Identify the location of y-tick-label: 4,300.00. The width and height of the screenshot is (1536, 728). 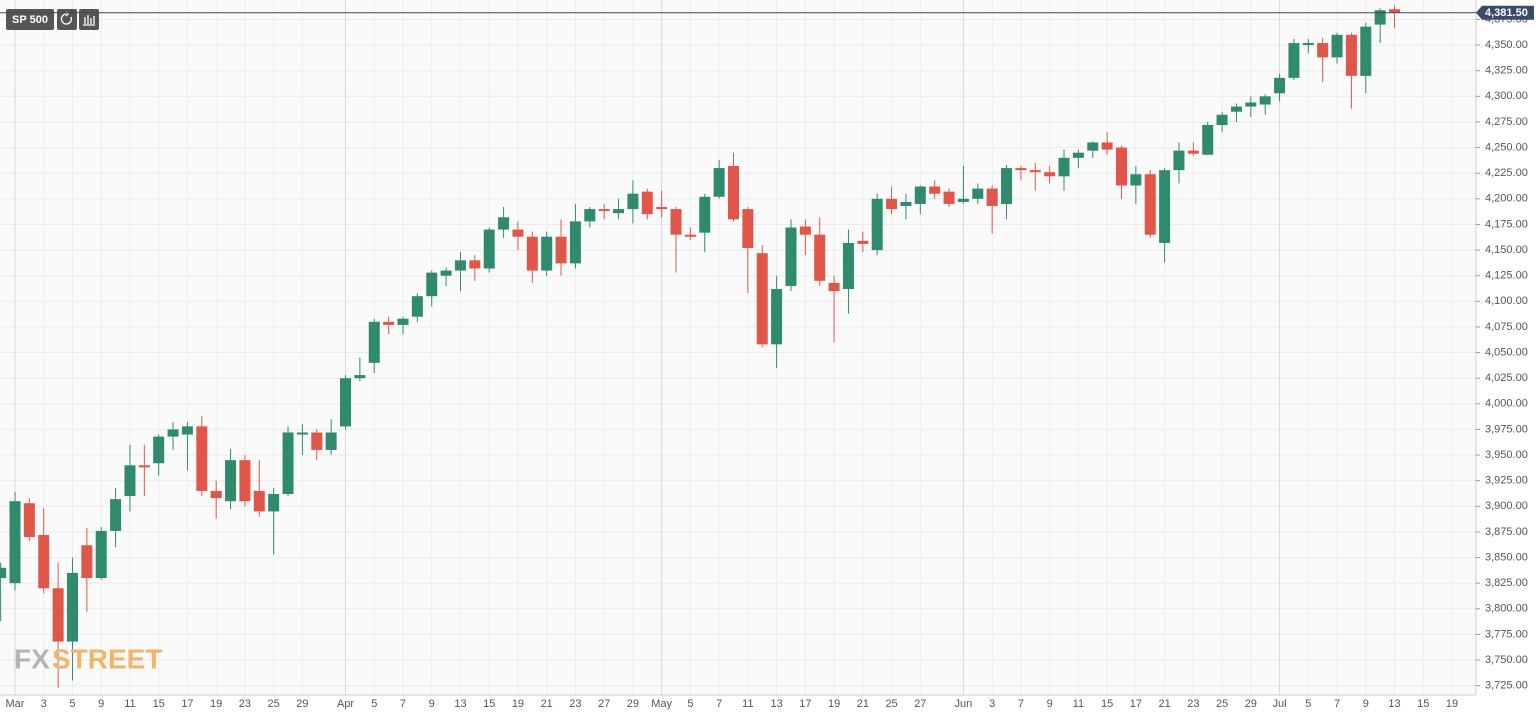
(1506, 96).